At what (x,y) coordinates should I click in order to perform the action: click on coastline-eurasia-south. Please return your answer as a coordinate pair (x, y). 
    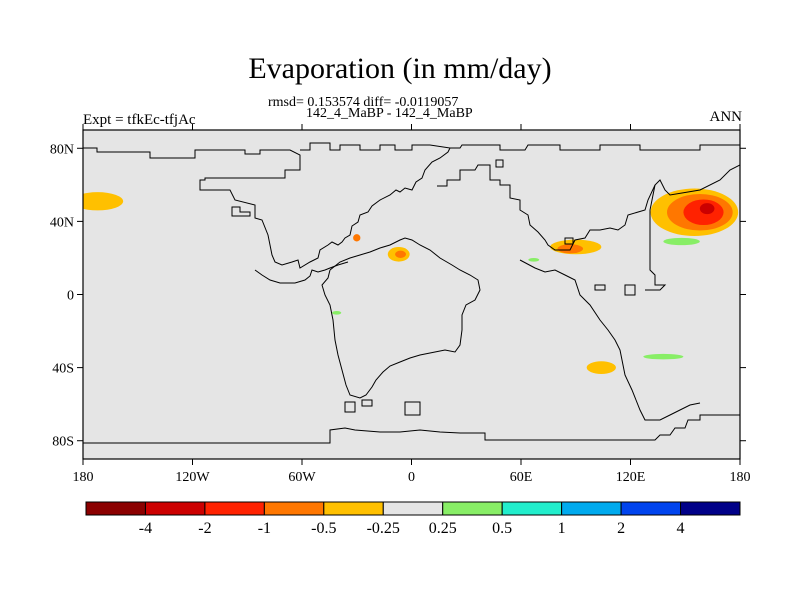
    Looking at the image, I should click on (588, 207).